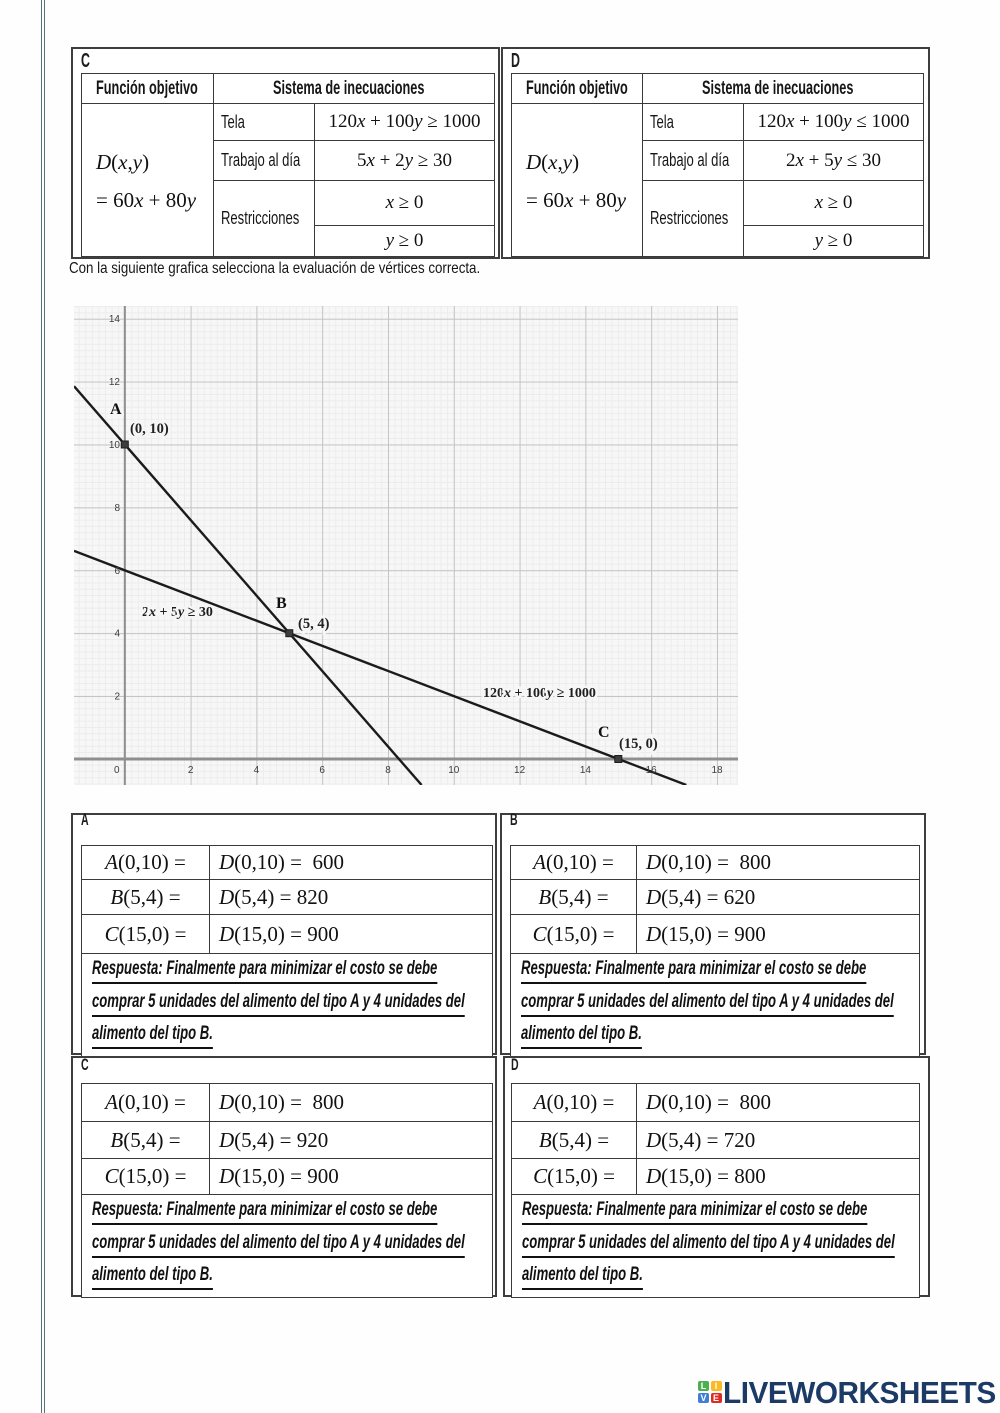  I want to click on svg-text: 120x + 100y ≥ 1000, so click(539, 693).